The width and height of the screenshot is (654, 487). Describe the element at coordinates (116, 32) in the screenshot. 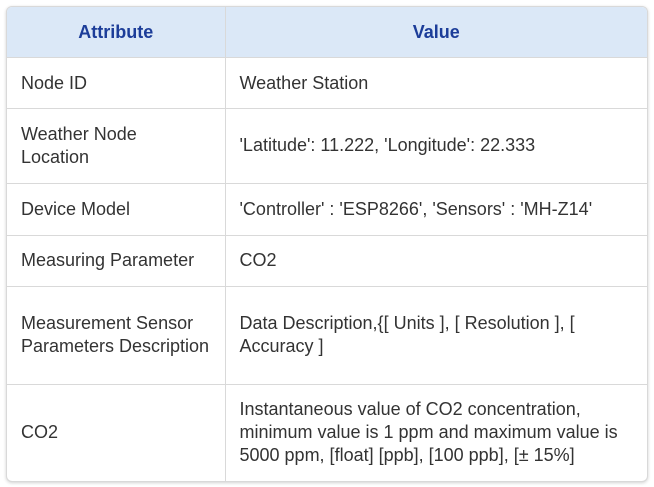

I see `header-attribute: Attribute` at that location.